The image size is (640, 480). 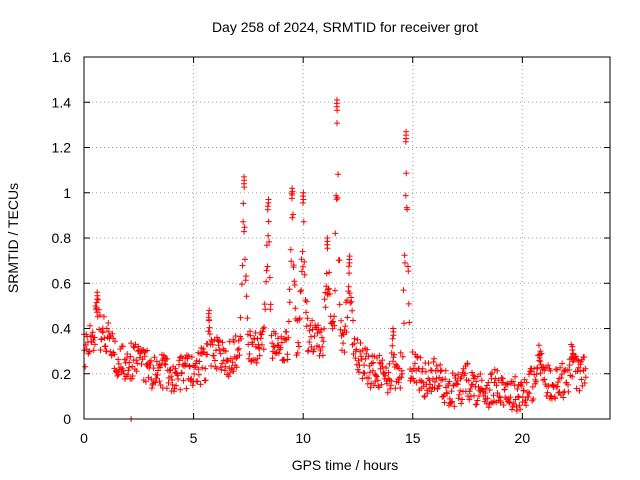 I want to click on y-tick-label: 1, so click(x=67, y=193).